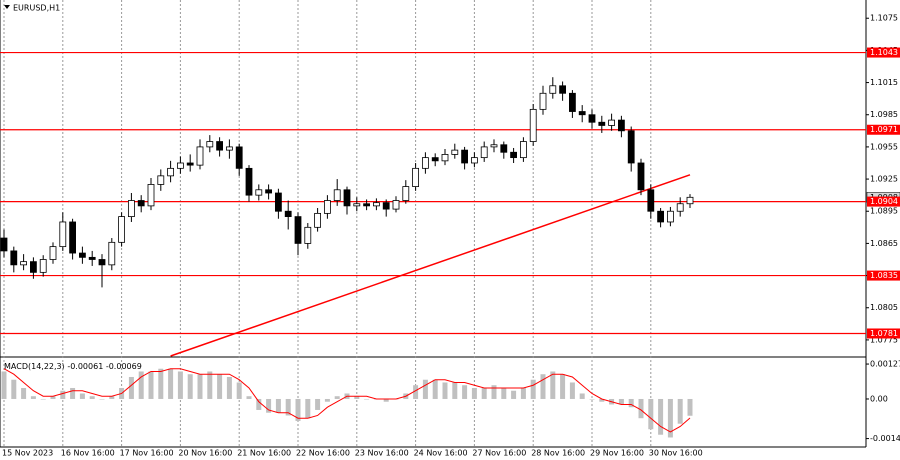  What do you see at coordinates (884, 18) in the screenshot?
I see `y-tick-label: 1.1075` at bounding box center [884, 18].